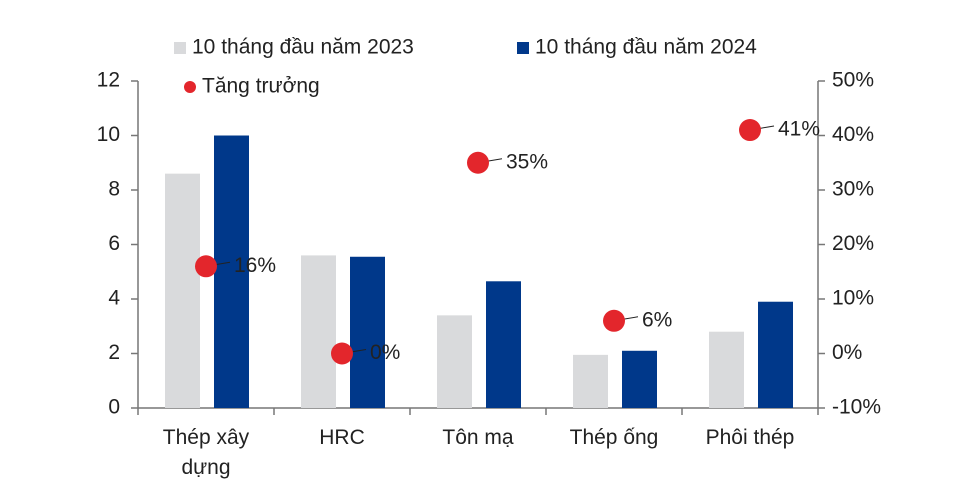 This screenshot has height=495, width=966. What do you see at coordinates (114, 352) in the screenshot?
I see `y-tick-label: 2` at bounding box center [114, 352].